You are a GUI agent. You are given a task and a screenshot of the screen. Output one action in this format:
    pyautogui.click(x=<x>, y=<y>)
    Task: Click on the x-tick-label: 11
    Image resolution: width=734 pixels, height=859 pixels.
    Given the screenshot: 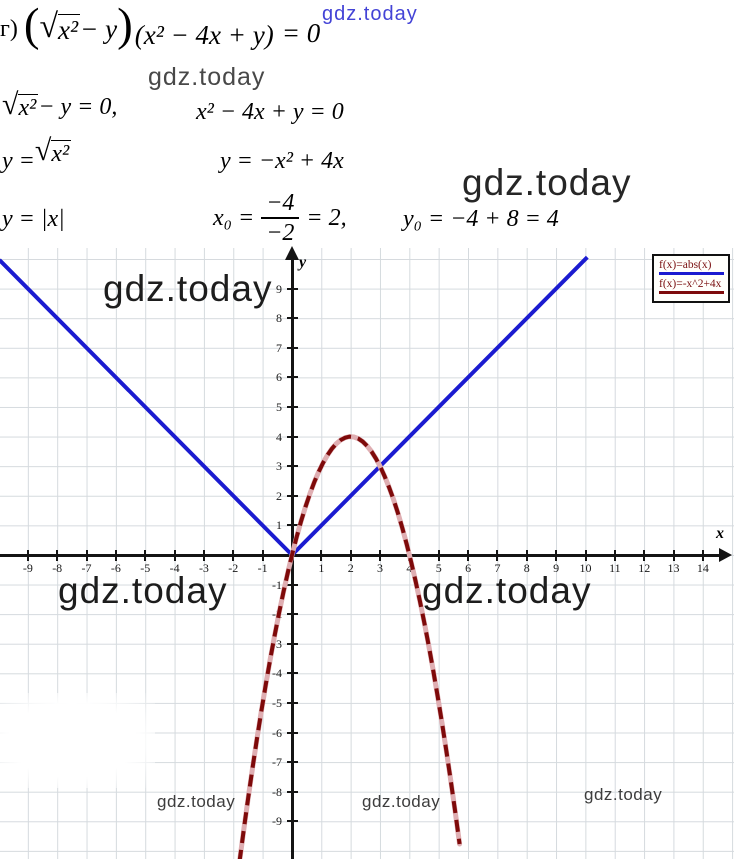 What is the action you would take?
    pyautogui.click(x=615, y=568)
    